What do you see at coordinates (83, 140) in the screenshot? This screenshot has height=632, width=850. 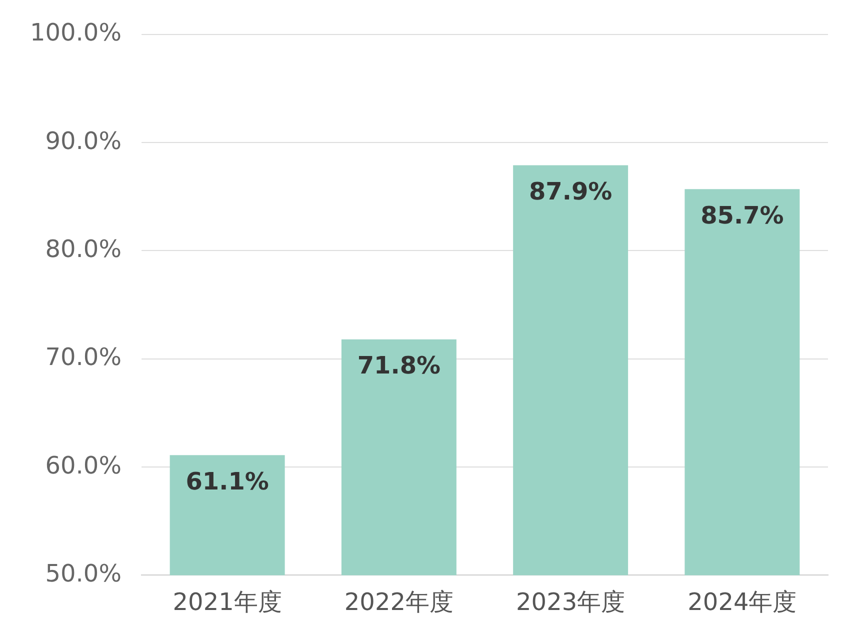 I see `y-tick-label: 90.0%` at bounding box center [83, 140].